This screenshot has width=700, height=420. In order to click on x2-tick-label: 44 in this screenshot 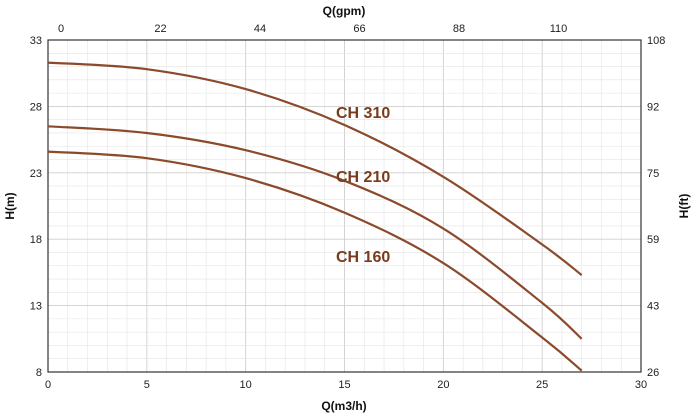, I will do `click(260, 29)`.